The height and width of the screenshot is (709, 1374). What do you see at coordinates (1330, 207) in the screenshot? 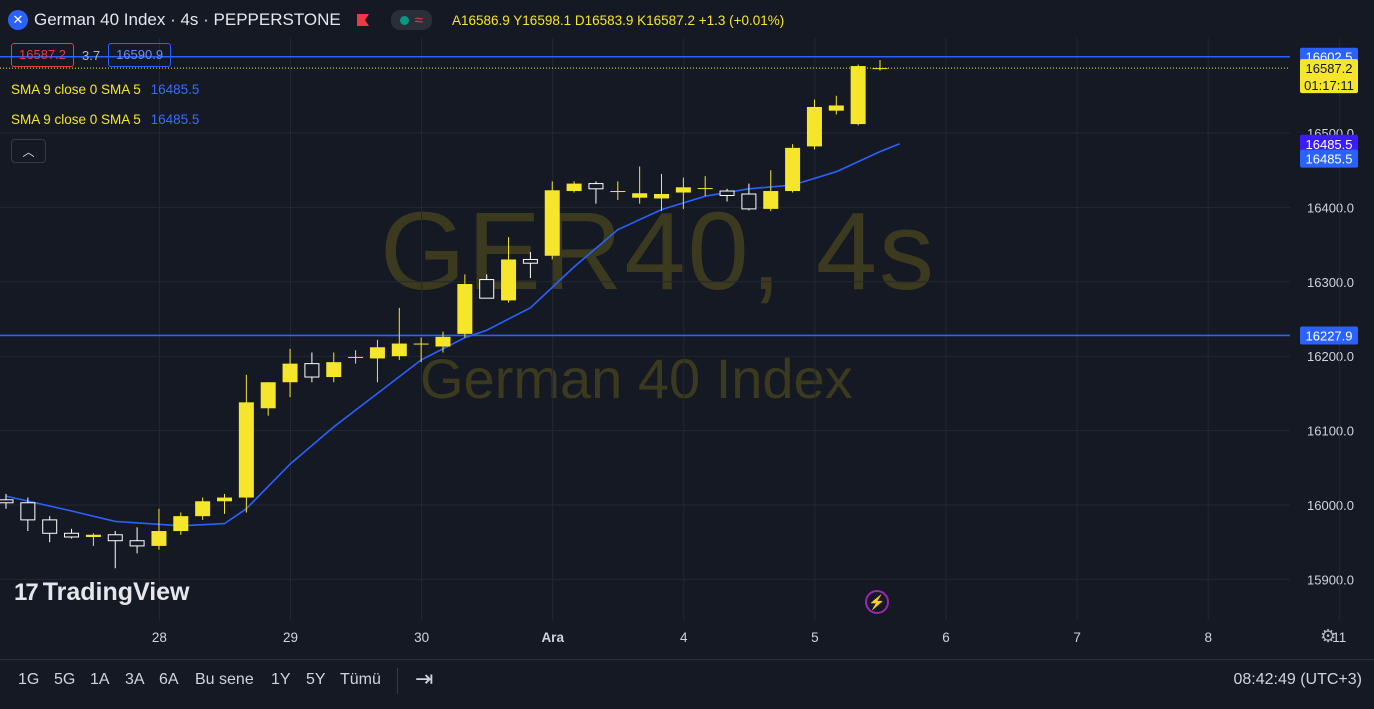
I see `y-tick-label: 16400.0` at bounding box center [1330, 207].